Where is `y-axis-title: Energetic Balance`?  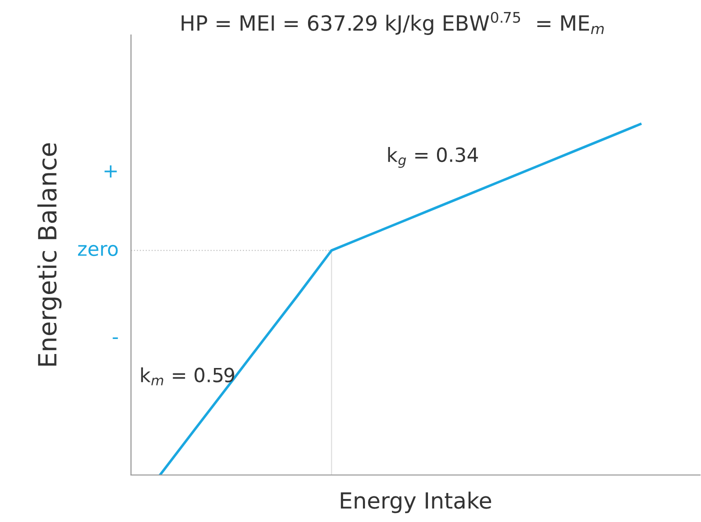 y-axis-title: Energetic Balance is located at coordinates (49, 254).